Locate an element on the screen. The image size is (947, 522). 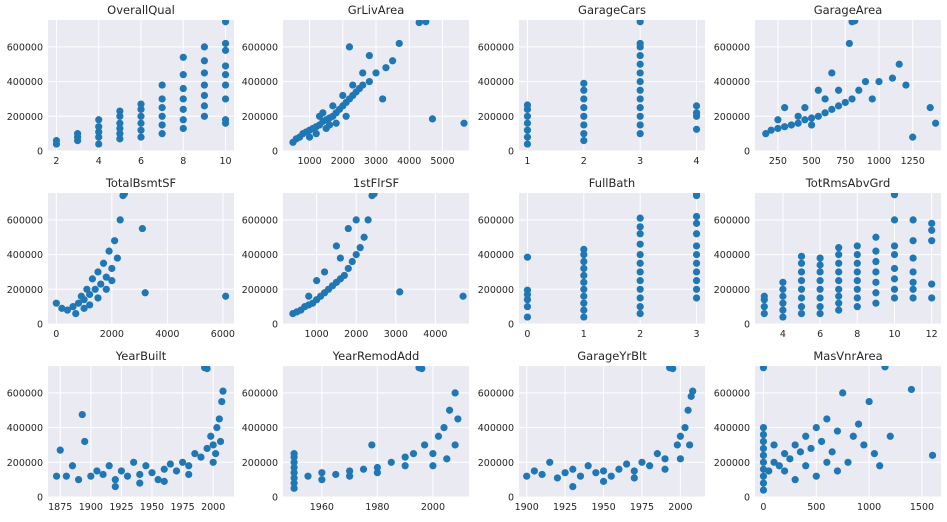
chart-title: GarageYrBlt is located at coordinates (612, 356).